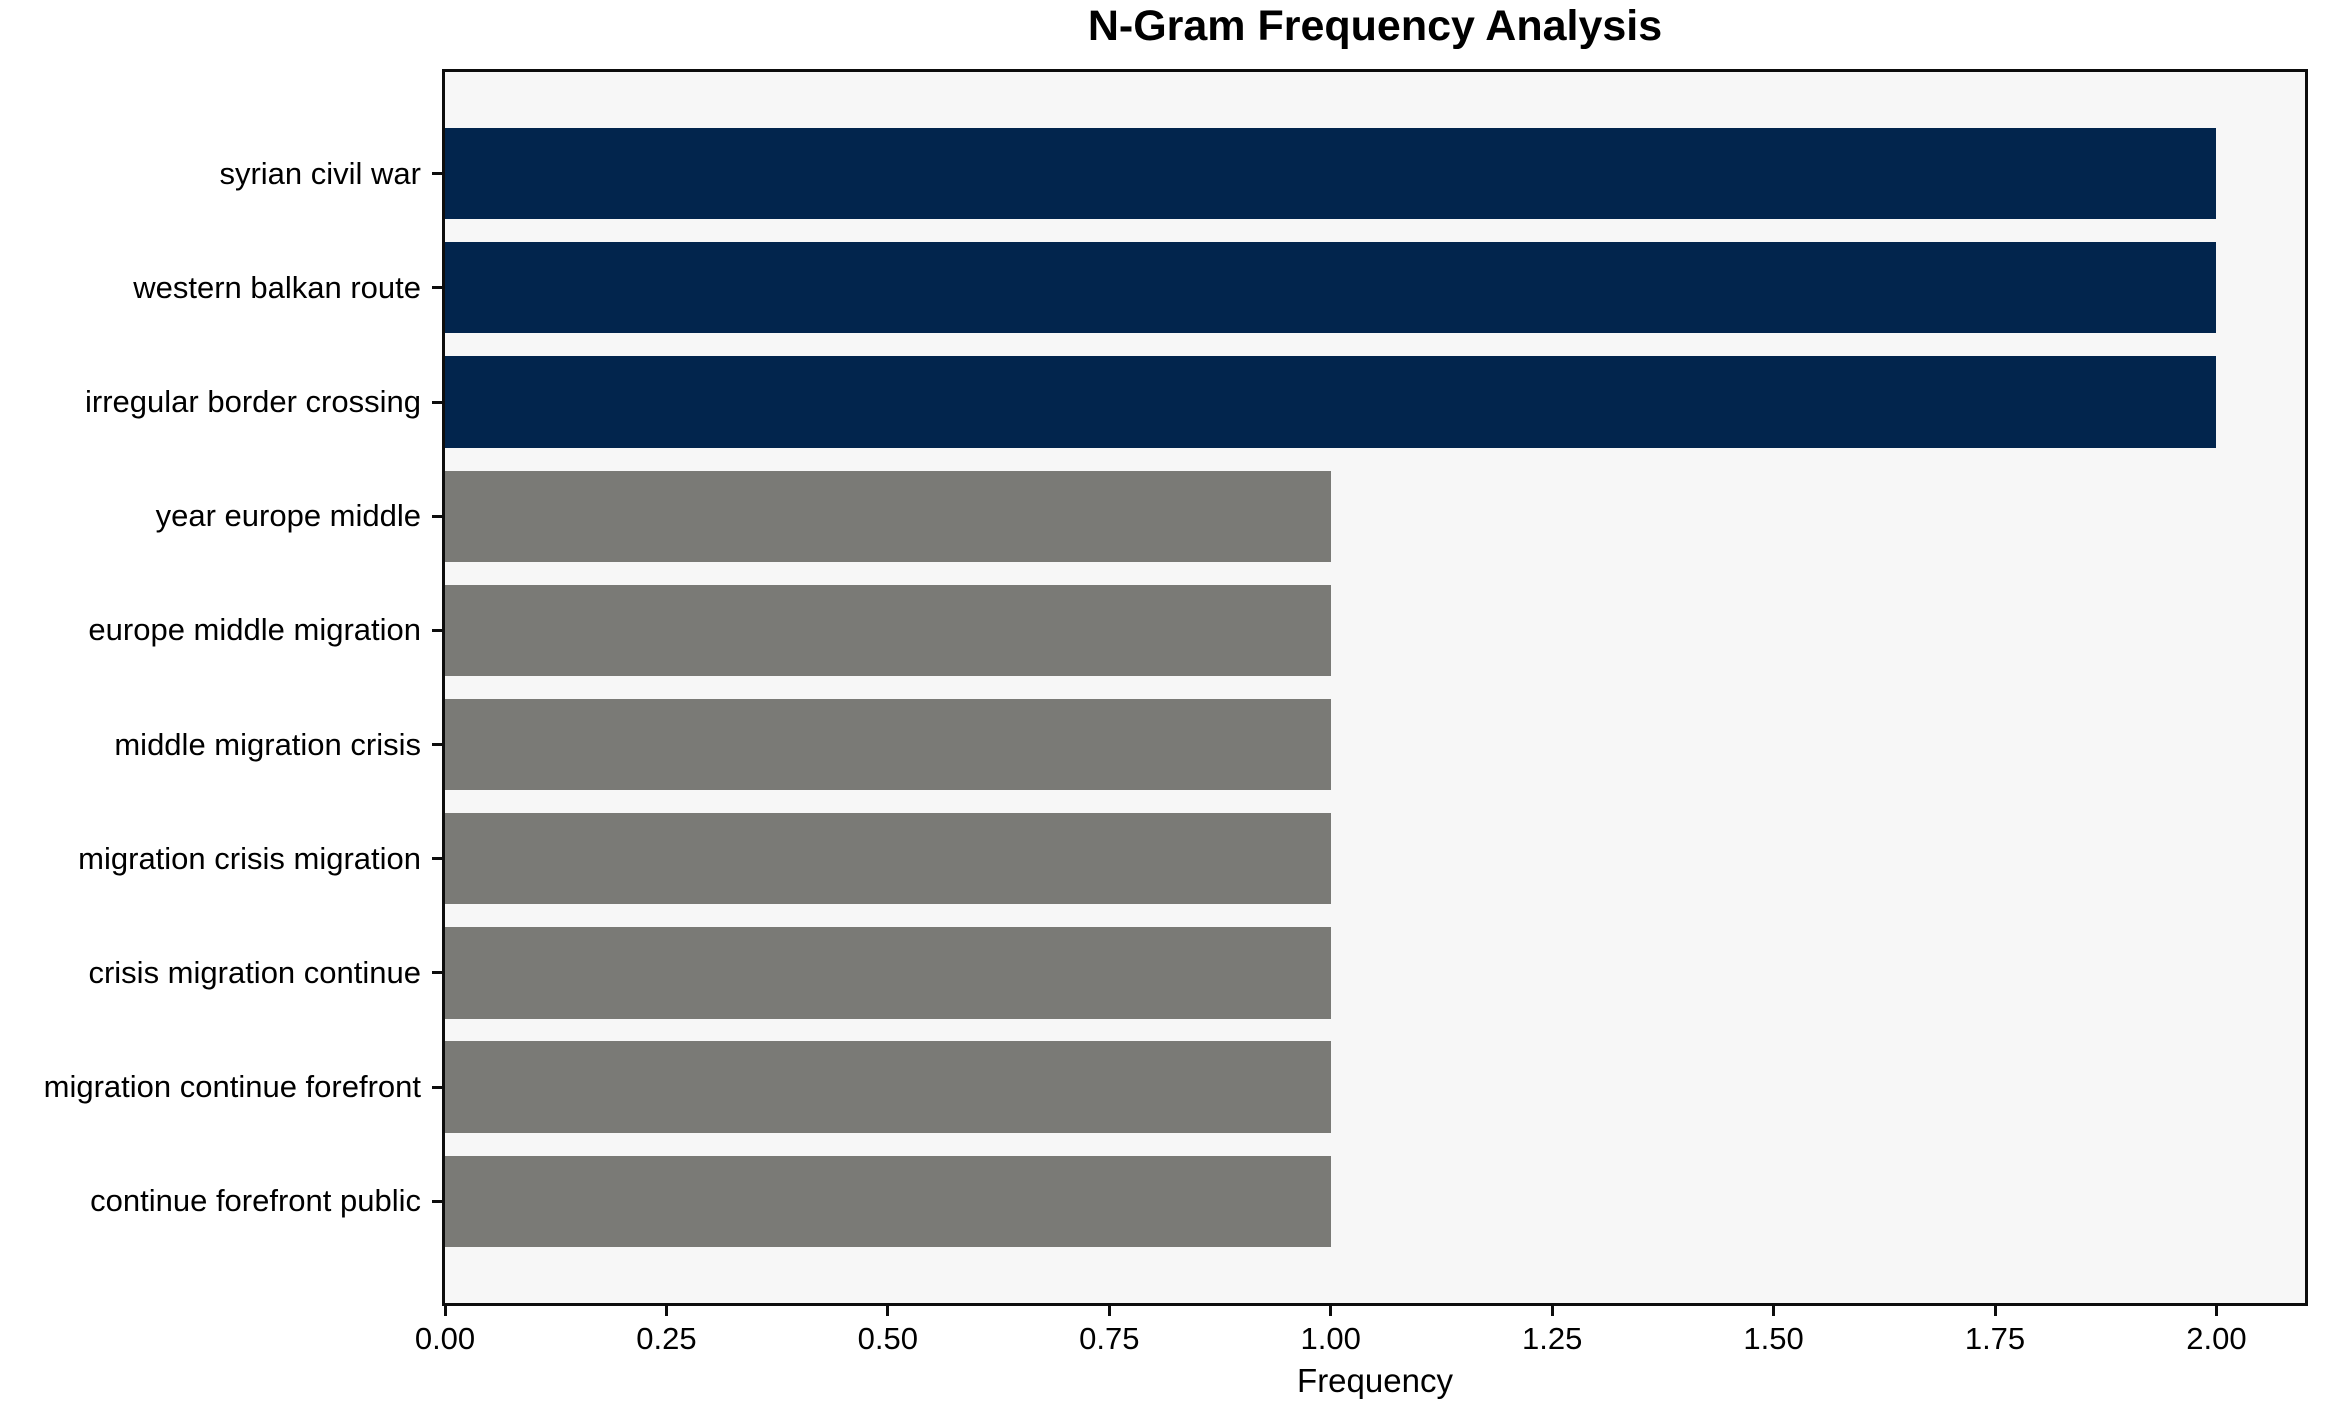 The width and height of the screenshot is (2325, 1414). I want to click on y-tick-label: year europe middle, so click(288, 516).